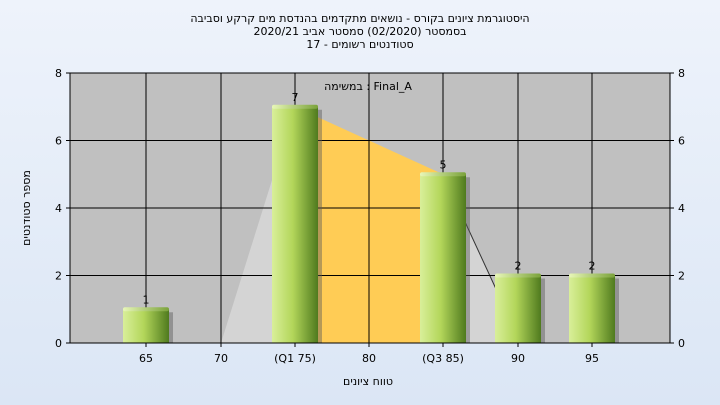  I want to click on x-tick-label: (Q1 75), so click(295, 358).